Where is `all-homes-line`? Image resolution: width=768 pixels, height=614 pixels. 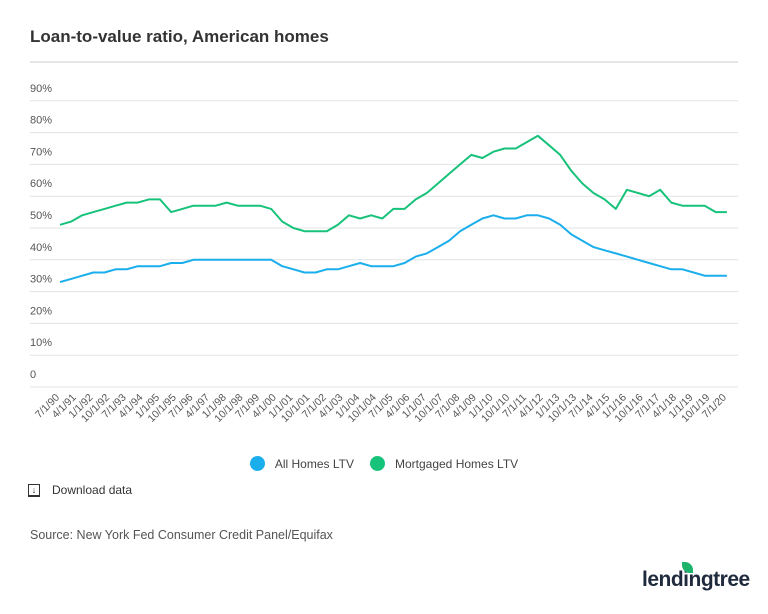
all-homes-line is located at coordinates (393, 249).